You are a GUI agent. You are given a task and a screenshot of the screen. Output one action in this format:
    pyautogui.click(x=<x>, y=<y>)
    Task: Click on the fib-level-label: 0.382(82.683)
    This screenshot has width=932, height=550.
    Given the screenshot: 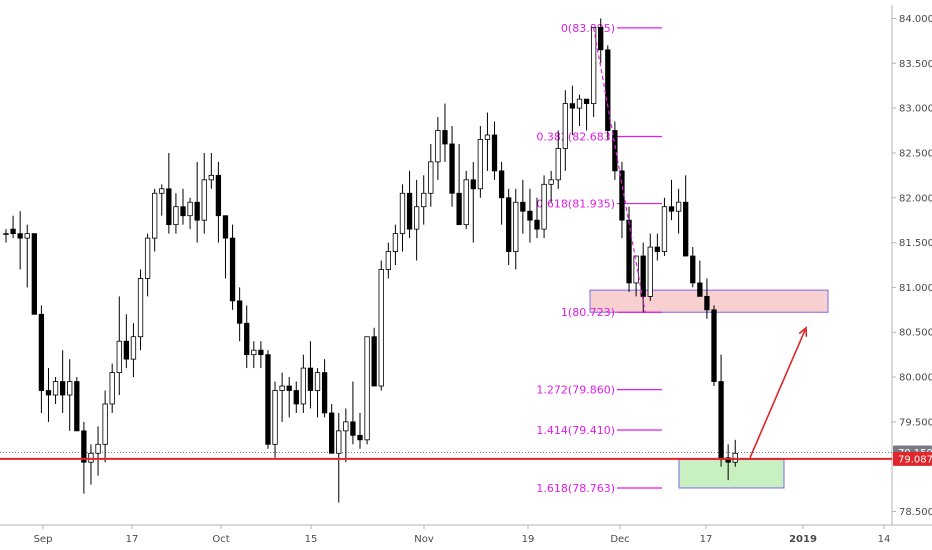 What is the action you would take?
    pyautogui.click(x=575, y=137)
    